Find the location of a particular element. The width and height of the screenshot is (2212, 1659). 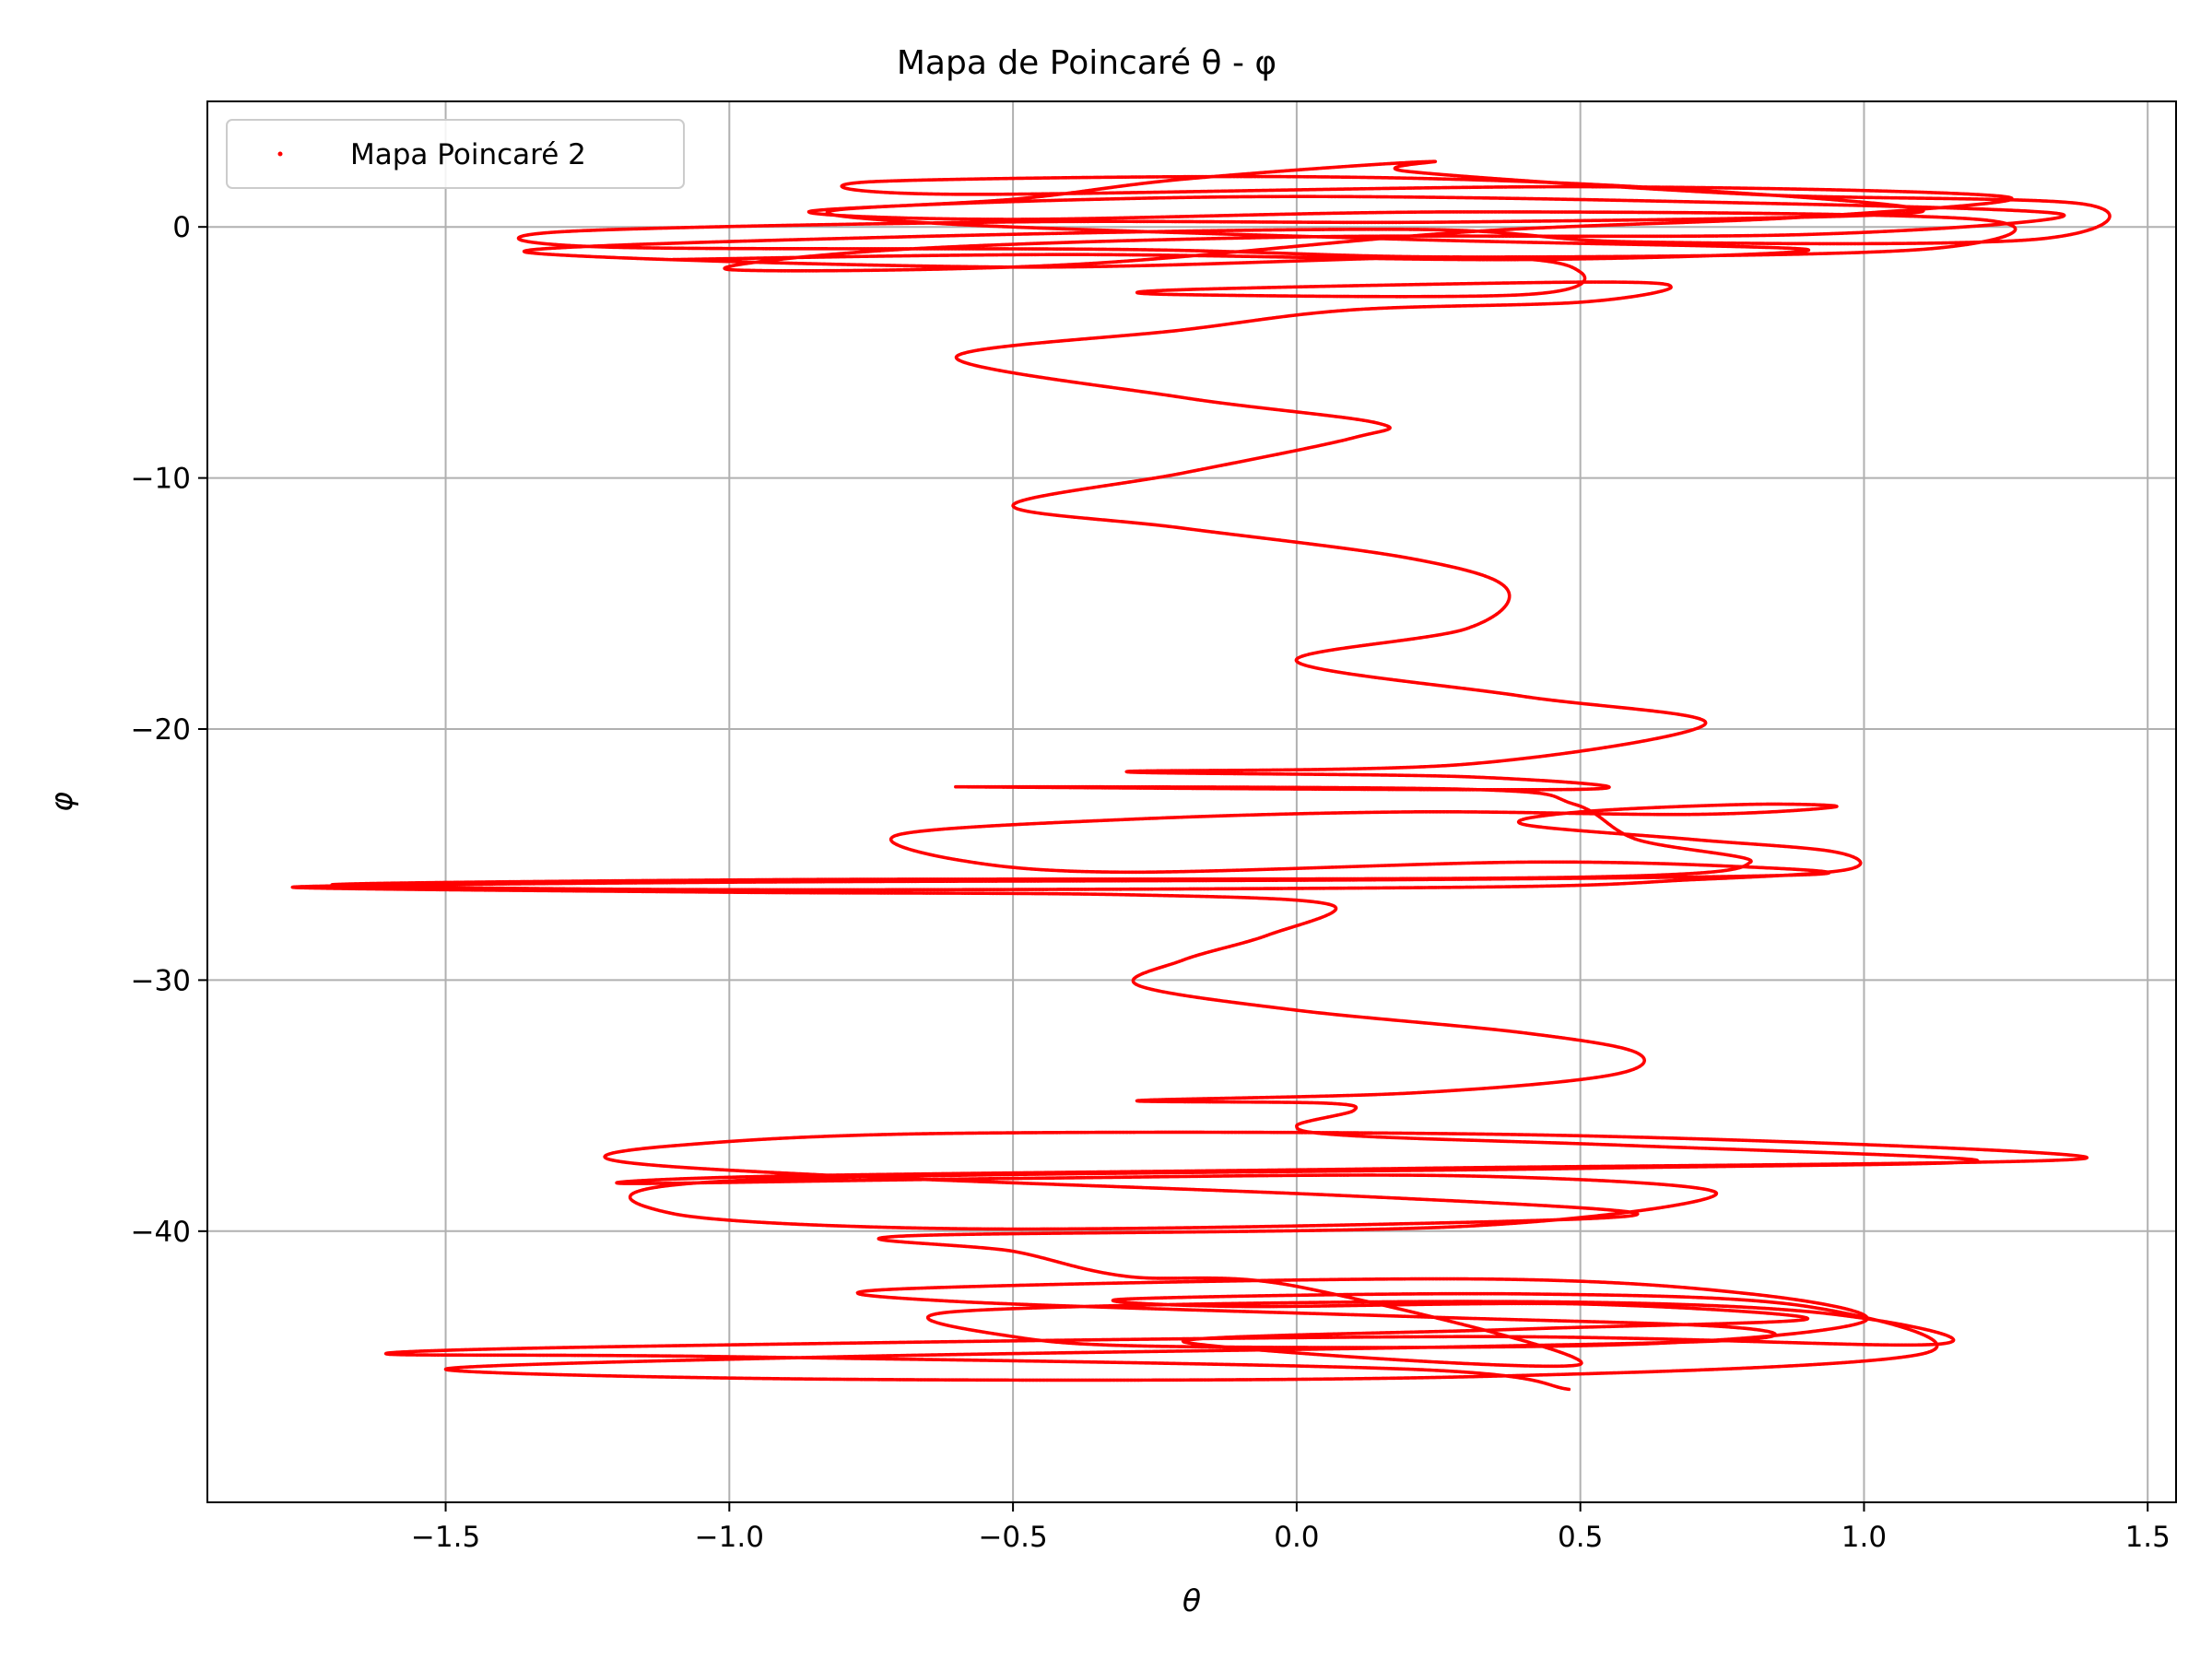

legend-box is located at coordinates (455, 154).